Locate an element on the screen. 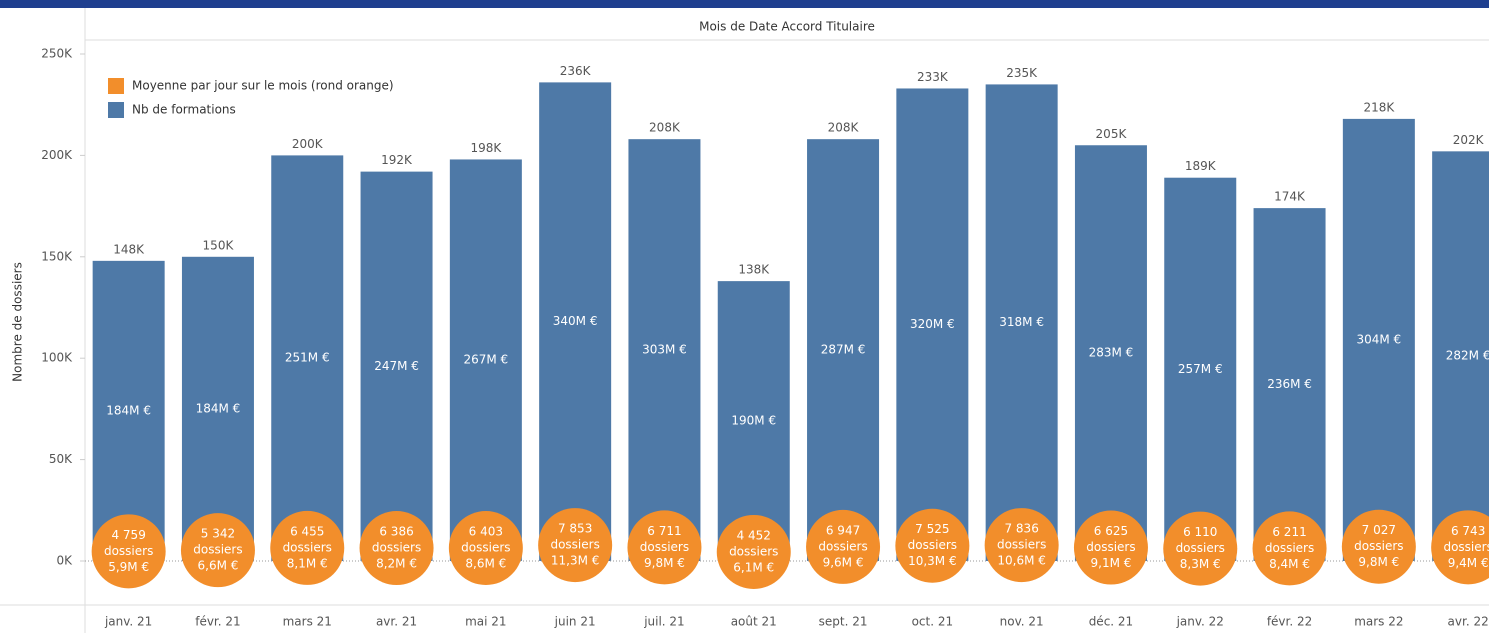 Image resolution: width=1489 pixels, height=633 pixels. dot-value-label: 6 211 is located at coordinates (1289, 532).